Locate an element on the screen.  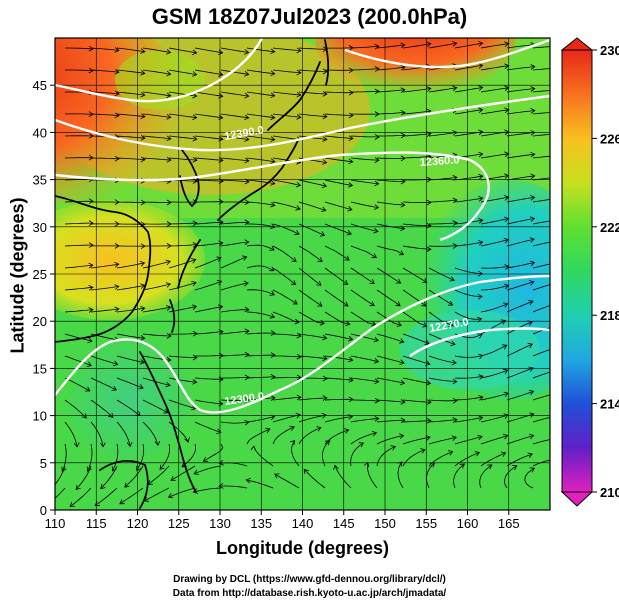
y-tick-label: 35 is located at coordinates (40, 180).